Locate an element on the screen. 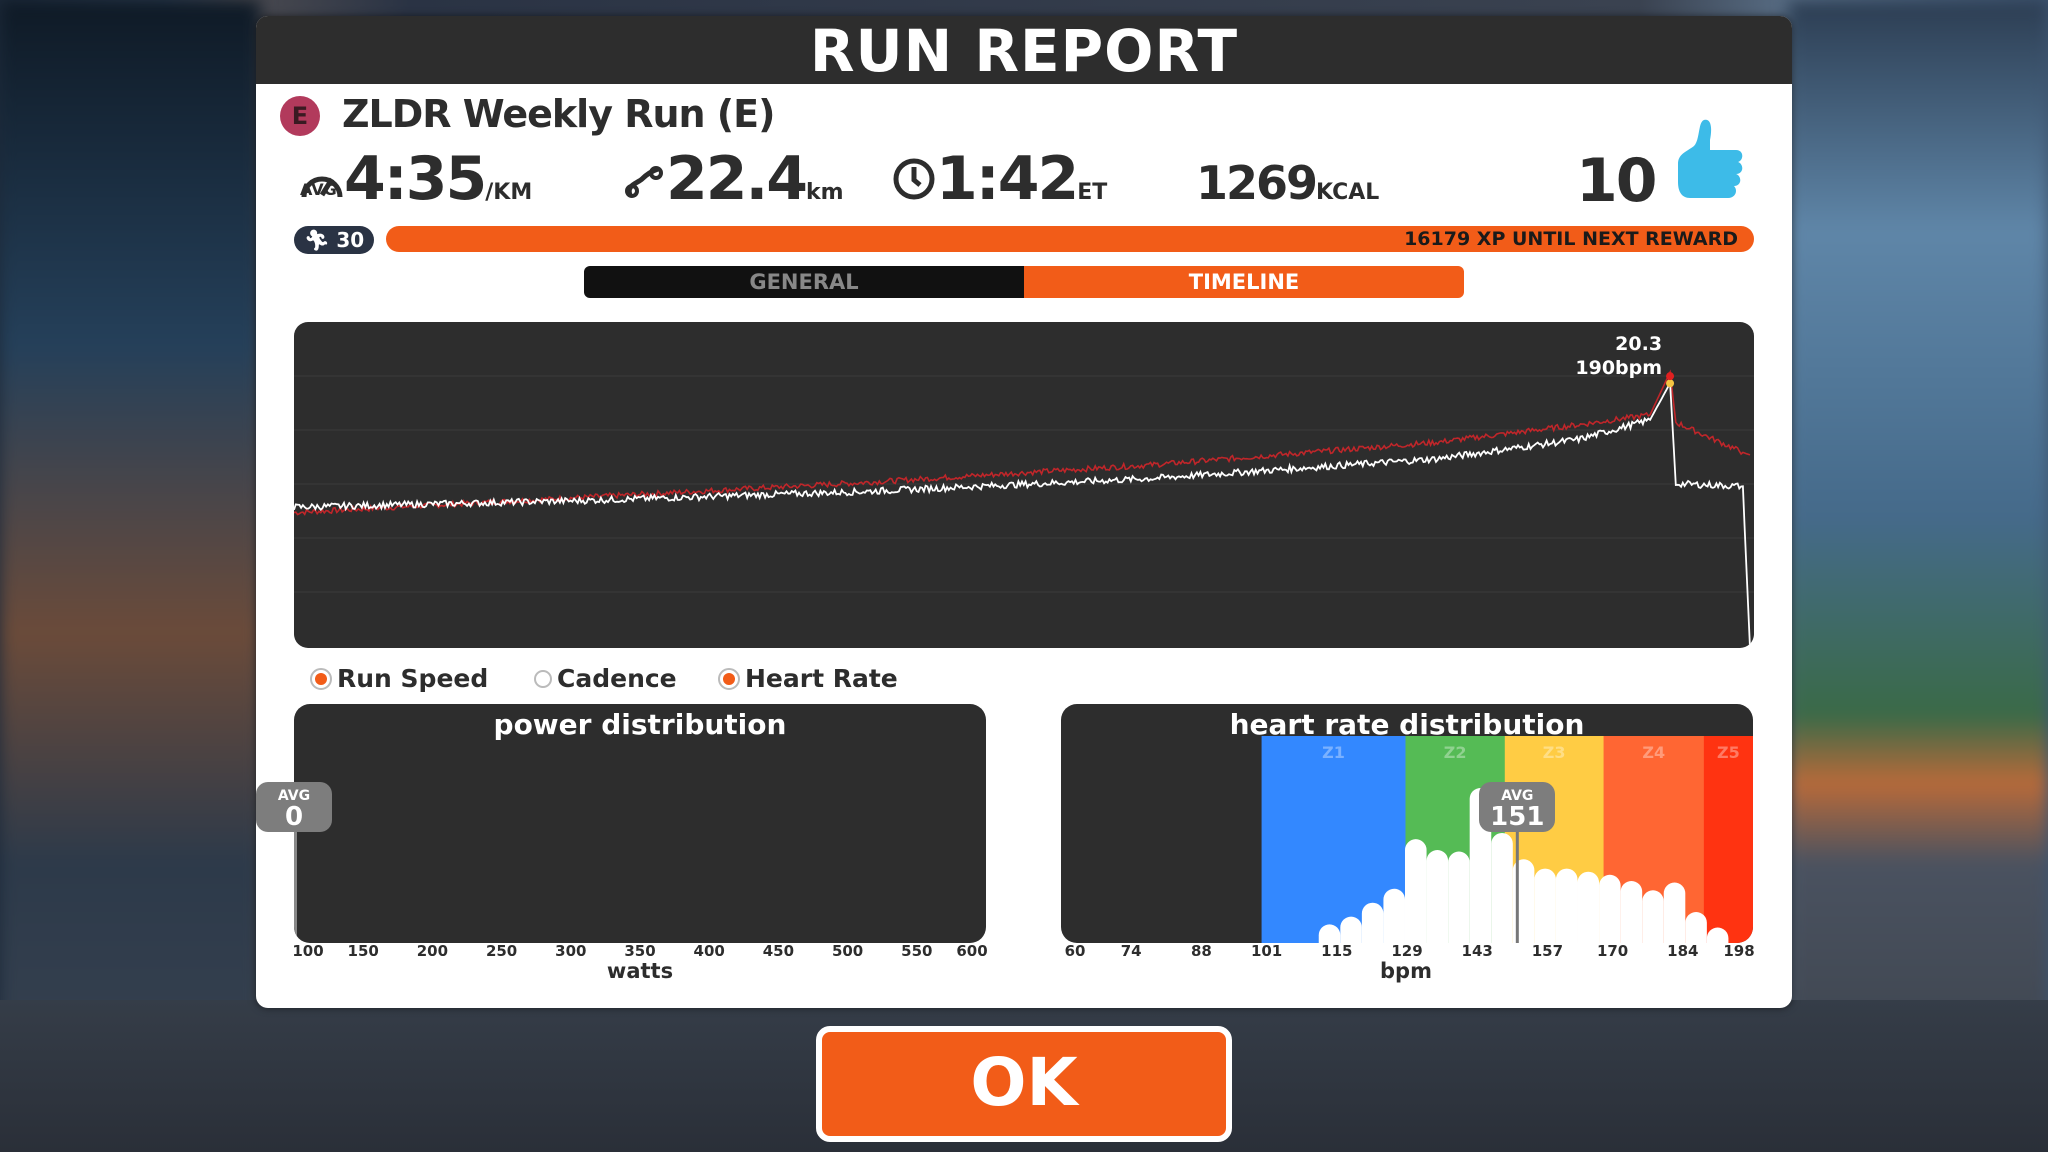  report-tabs: GENERAL TIMELINE is located at coordinates (1024, 282).